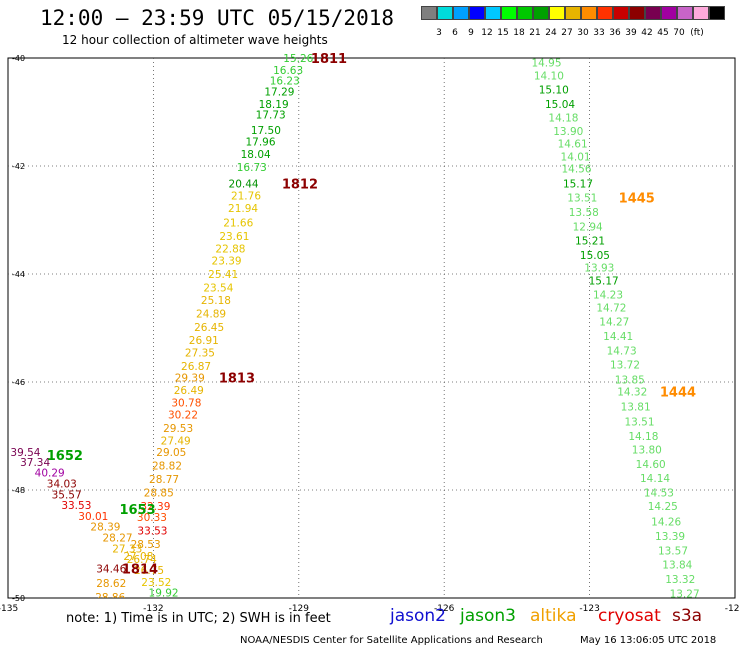 The height and width of the screenshot is (650, 740). Describe the element at coordinates (618, 337) in the screenshot. I see `wave-height-label: 14.41` at that location.